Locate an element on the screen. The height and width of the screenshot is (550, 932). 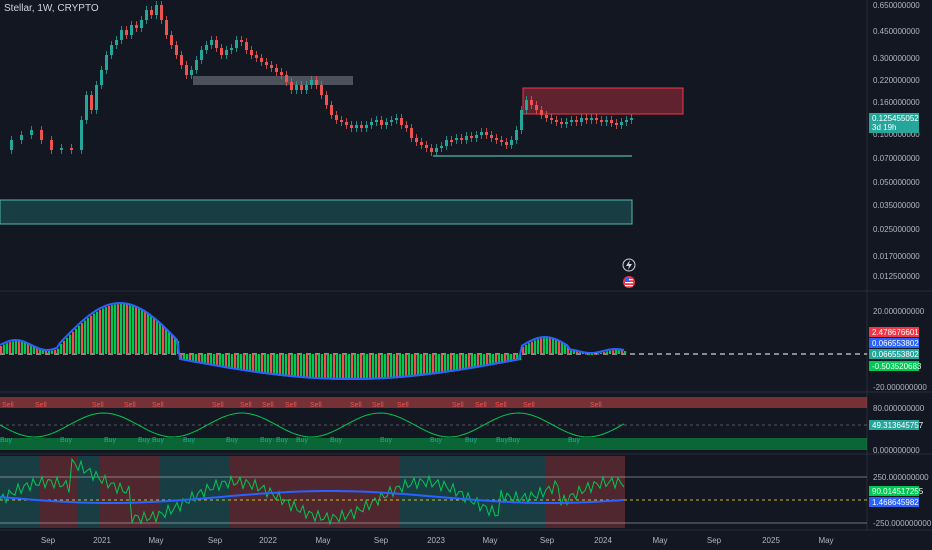
countdown-value: 3d 19h is located at coordinates (884, 127).